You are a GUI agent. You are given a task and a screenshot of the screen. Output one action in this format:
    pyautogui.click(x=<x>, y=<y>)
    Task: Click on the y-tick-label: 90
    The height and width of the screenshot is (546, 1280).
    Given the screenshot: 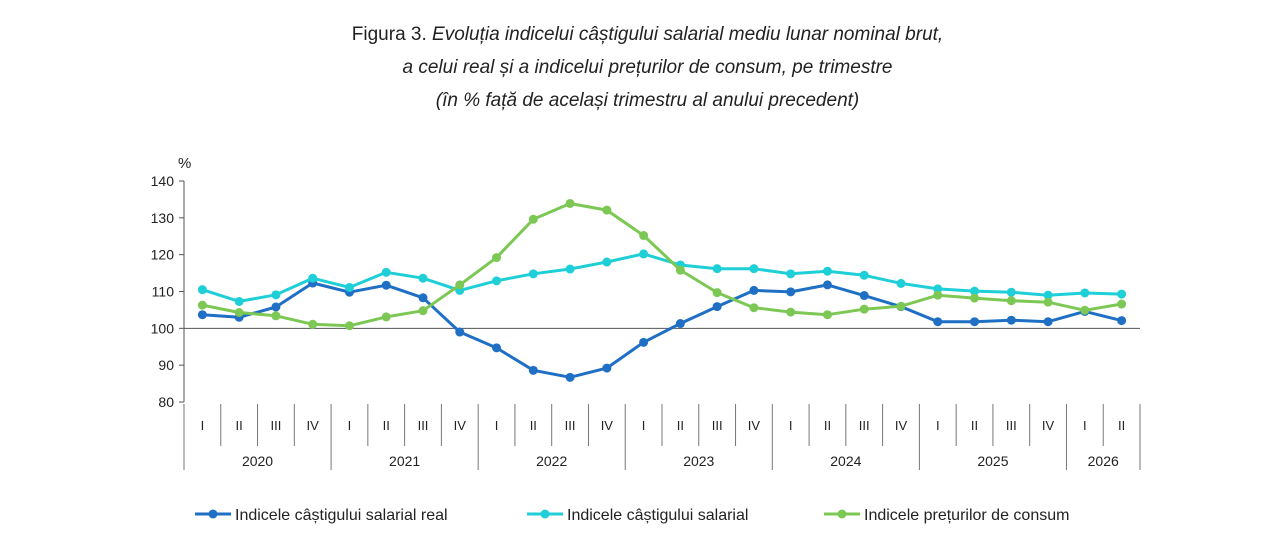 What is the action you would take?
    pyautogui.click(x=166, y=365)
    